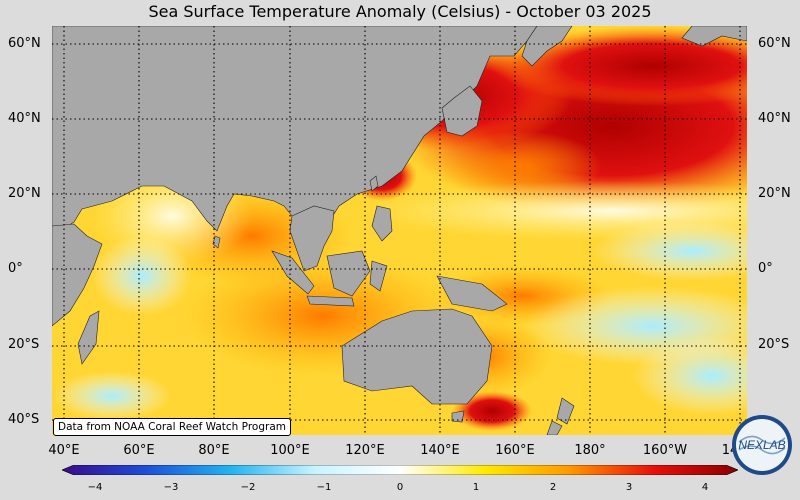 The height and width of the screenshot is (500, 800). What do you see at coordinates (590, 450) in the screenshot?
I see `lon-label: 180°` at bounding box center [590, 450].